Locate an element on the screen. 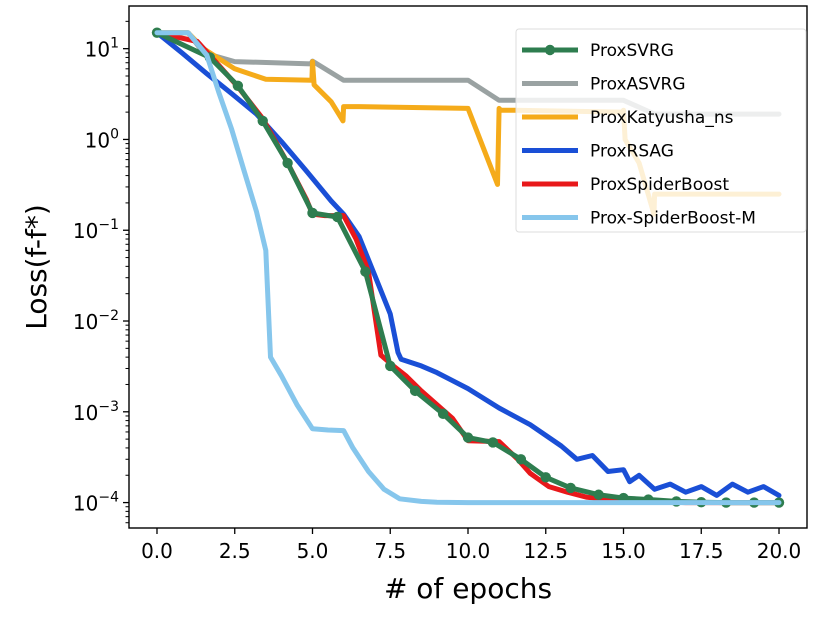 The image size is (830, 623). legend-label-proxkatyusha-ns: ProxKatyusha_ns is located at coordinates (662, 118).